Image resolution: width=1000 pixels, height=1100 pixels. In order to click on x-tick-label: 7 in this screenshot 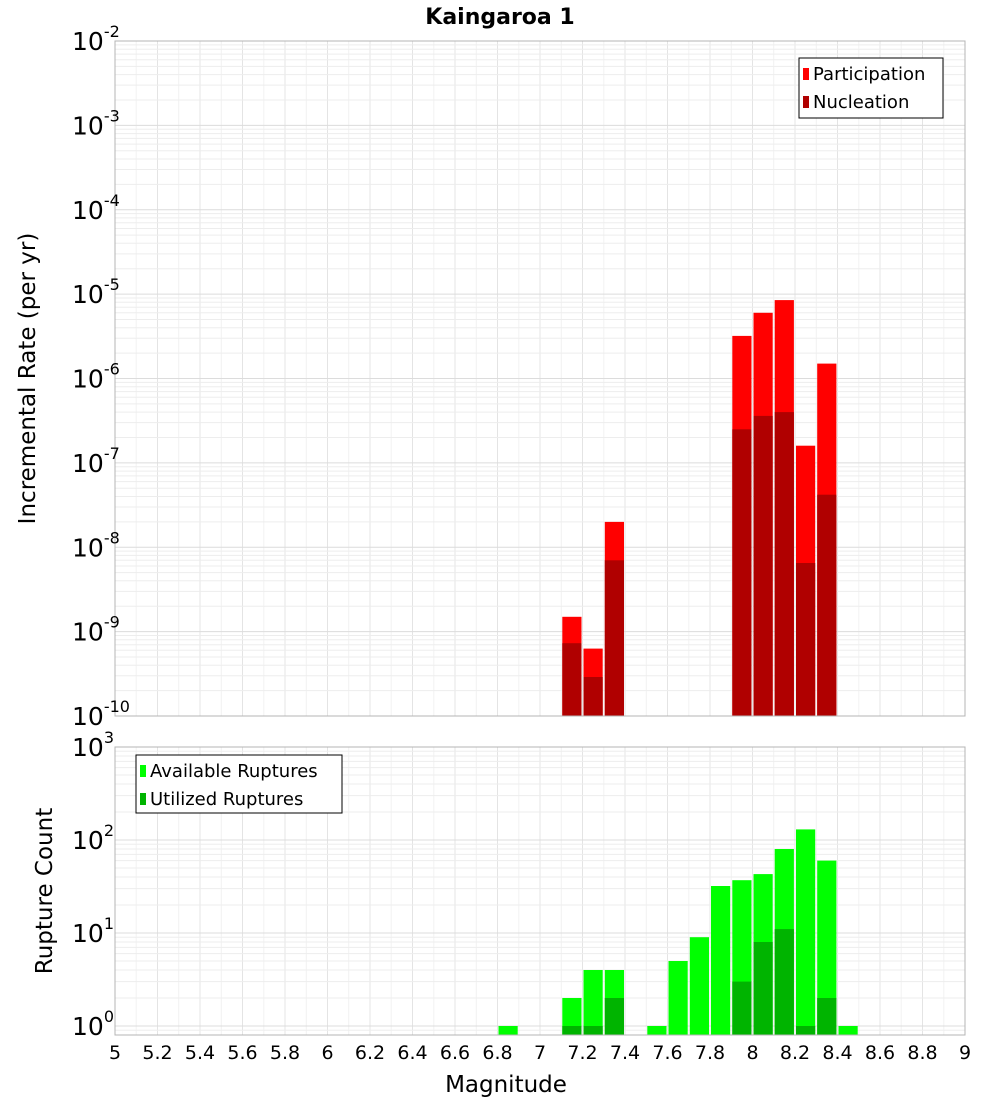, I will do `click(540, 1053)`.